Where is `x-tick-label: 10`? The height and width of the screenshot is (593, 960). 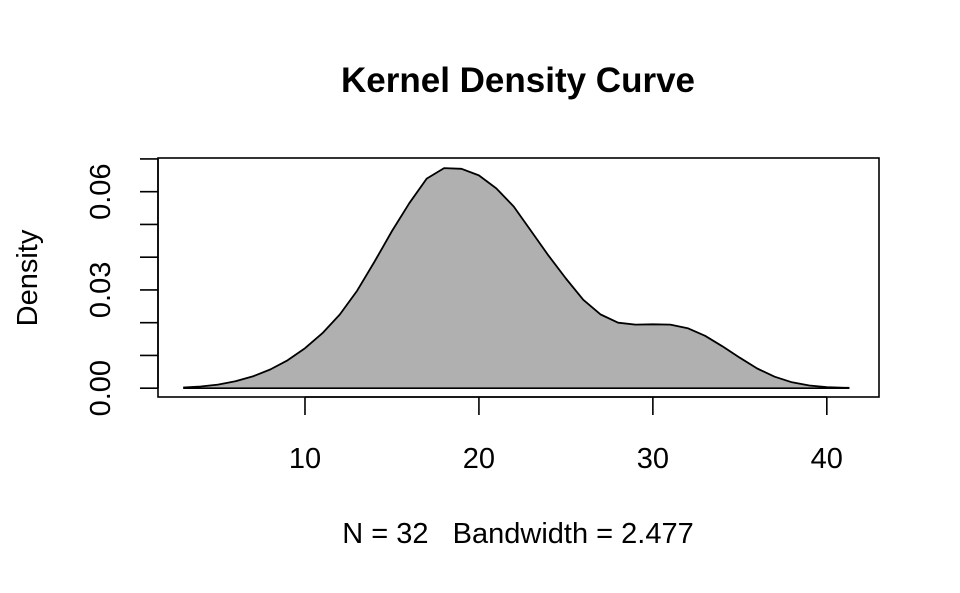
x-tick-label: 10 is located at coordinates (305, 459).